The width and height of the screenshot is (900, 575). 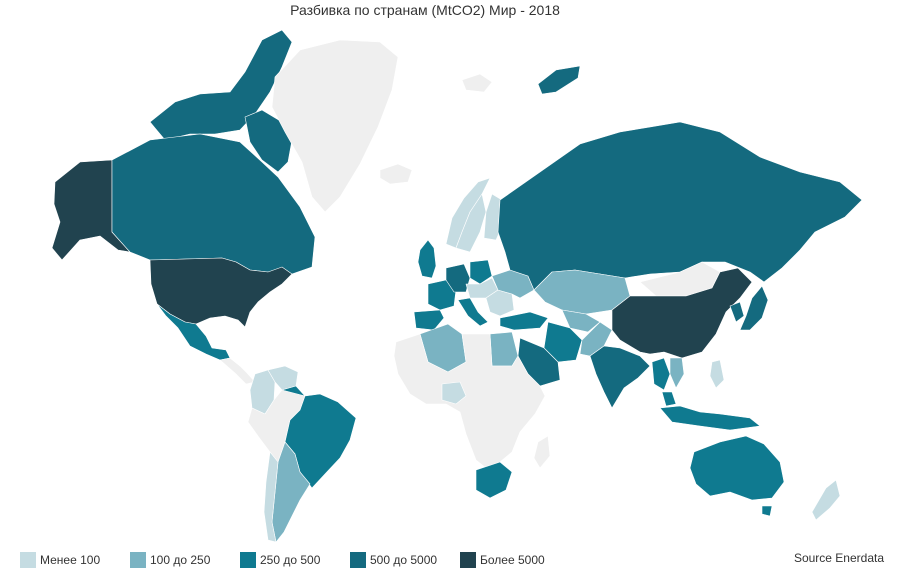 What do you see at coordinates (581, 321) in the screenshot?
I see `region-uzbekistan` at bounding box center [581, 321].